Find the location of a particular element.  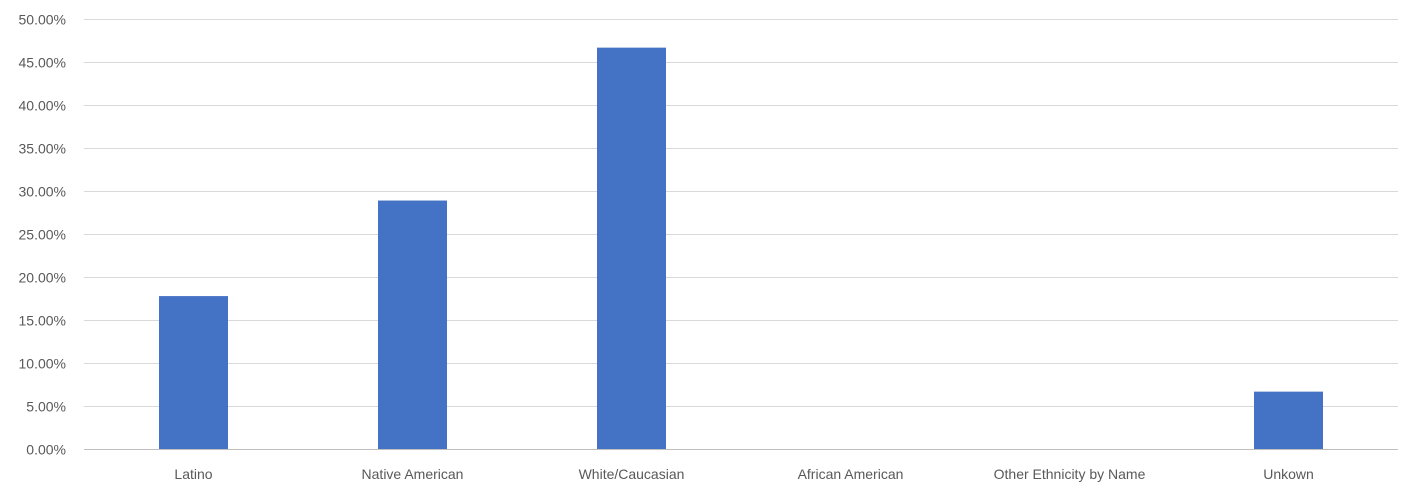

y-tick-label: 10.00% is located at coordinates (42, 364).